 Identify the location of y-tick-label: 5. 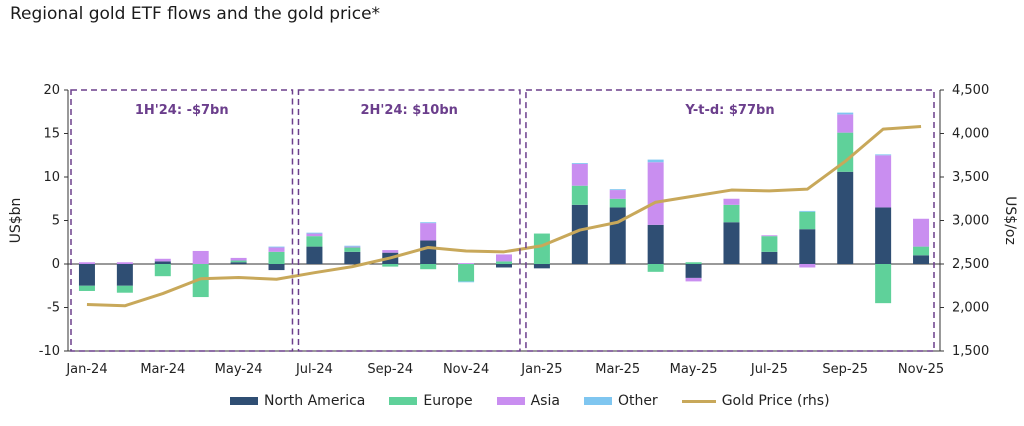
(56, 221).